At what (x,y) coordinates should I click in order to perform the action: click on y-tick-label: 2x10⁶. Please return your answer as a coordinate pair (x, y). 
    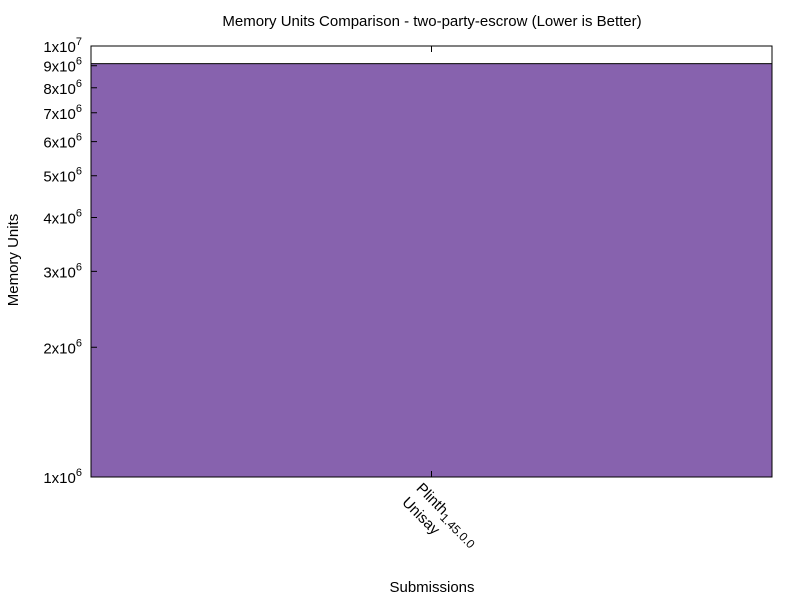
    Looking at the image, I should click on (62, 347).